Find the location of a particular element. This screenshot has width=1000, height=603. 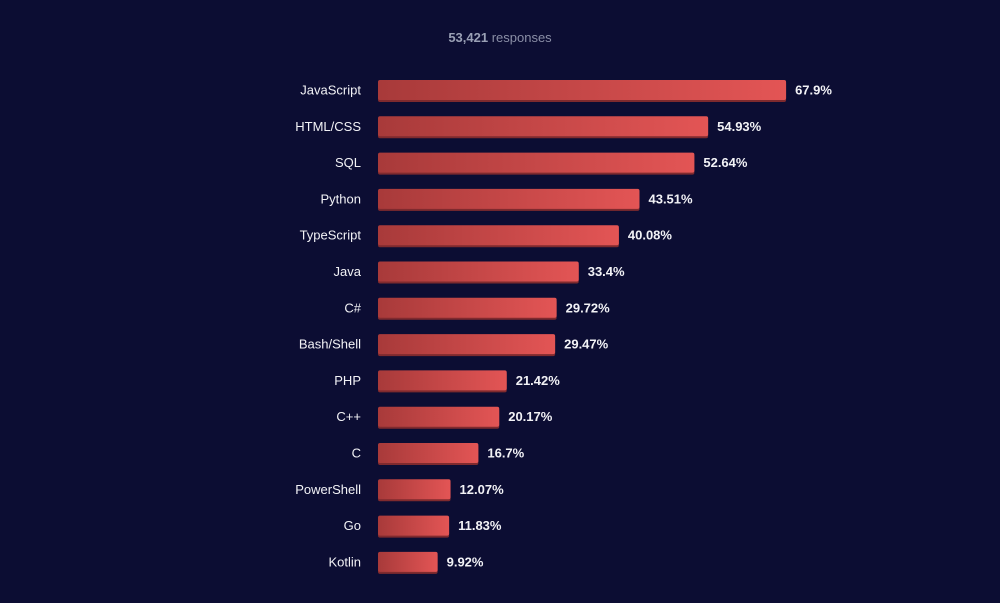

response-count-number: 53,421 is located at coordinates (468, 37).